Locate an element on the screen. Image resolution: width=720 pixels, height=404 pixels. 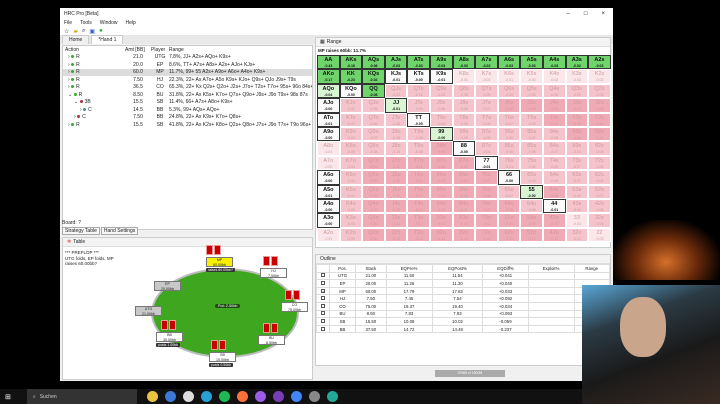
hand-cell-Q8o: Q8o -0.08 is located at coordinates (373, 148).